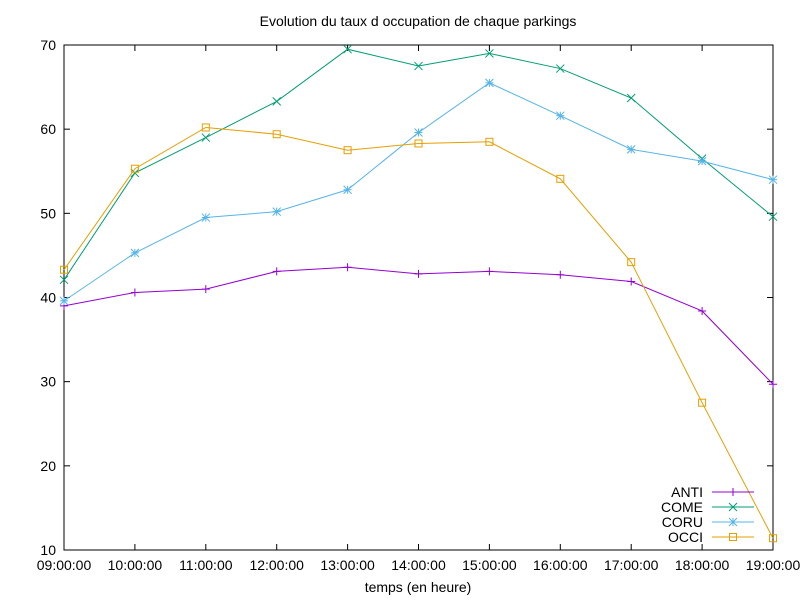 The height and width of the screenshot is (600, 800). Describe the element at coordinates (48, 213) in the screenshot. I see `y-tick-label: 50` at that location.